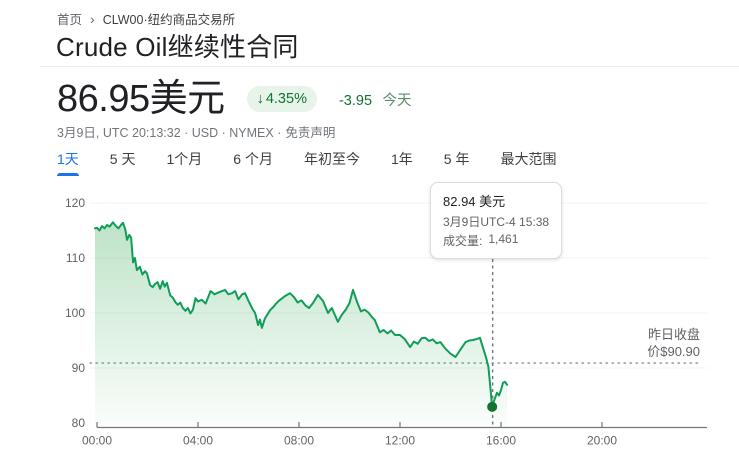  What do you see at coordinates (503, 239) in the screenshot?
I see `tooltip-volume-value: 1,461` at bounding box center [503, 239].